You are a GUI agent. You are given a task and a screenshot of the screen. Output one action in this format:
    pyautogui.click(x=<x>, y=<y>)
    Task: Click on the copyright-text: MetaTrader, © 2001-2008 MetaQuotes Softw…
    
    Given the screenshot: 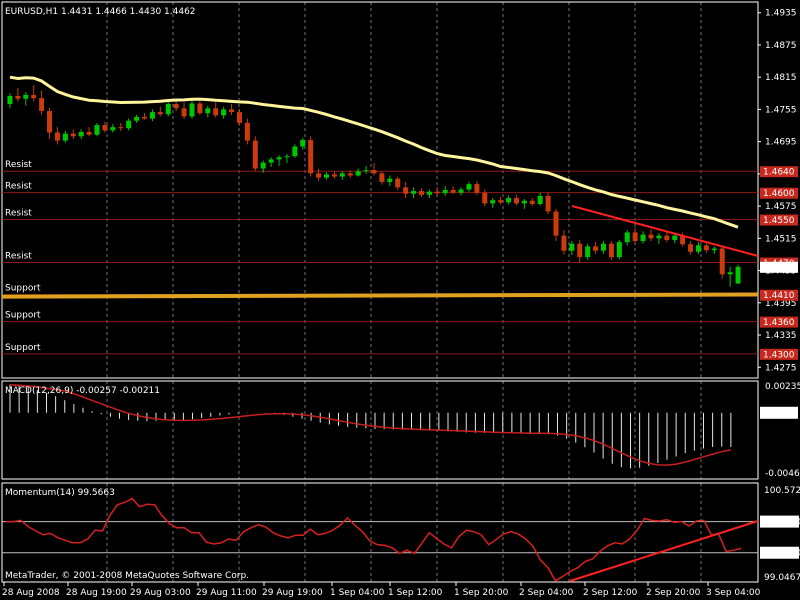 What is the action you would take?
    pyautogui.click(x=127, y=576)
    